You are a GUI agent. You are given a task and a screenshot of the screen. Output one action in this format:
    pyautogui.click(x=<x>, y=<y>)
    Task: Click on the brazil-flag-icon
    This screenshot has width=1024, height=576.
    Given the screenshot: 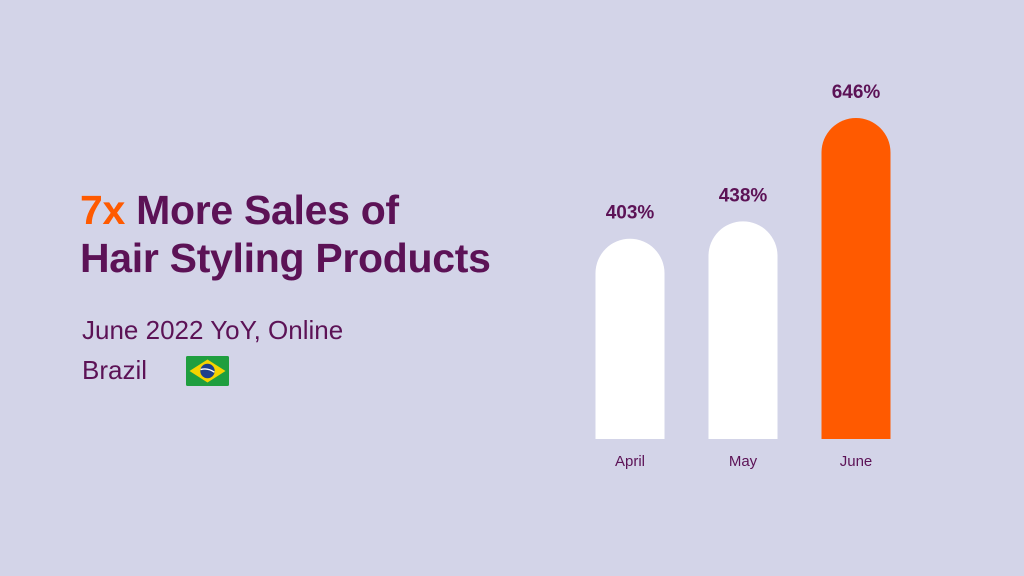 What is the action you would take?
    pyautogui.click(x=207, y=371)
    